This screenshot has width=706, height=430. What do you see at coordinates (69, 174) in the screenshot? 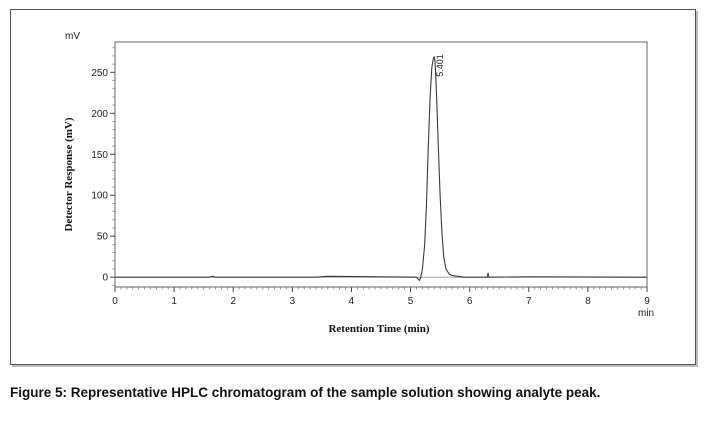
I see `y-axis-title: Detector Response (mV)` at bounding box center [69, 174].